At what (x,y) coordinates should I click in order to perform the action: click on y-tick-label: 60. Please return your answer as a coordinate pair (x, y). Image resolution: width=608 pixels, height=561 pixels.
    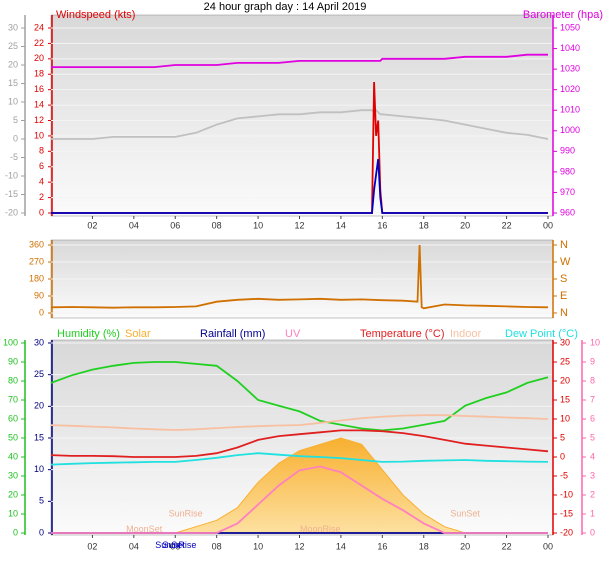
    Looking at the image, I should click on (13, 418).